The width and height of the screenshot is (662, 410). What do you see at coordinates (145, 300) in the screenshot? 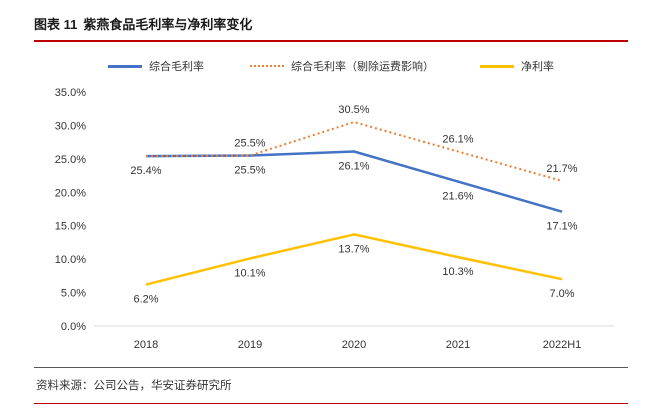
I see `data-label: 6.2%` at bounding box center [145, 300].